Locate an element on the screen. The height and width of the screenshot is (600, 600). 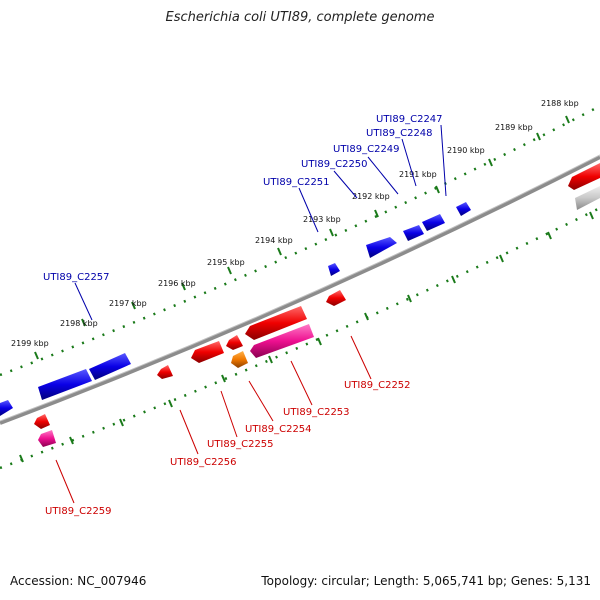
gene-label: UTI89_C2251 is located at coordinates (296, 182).